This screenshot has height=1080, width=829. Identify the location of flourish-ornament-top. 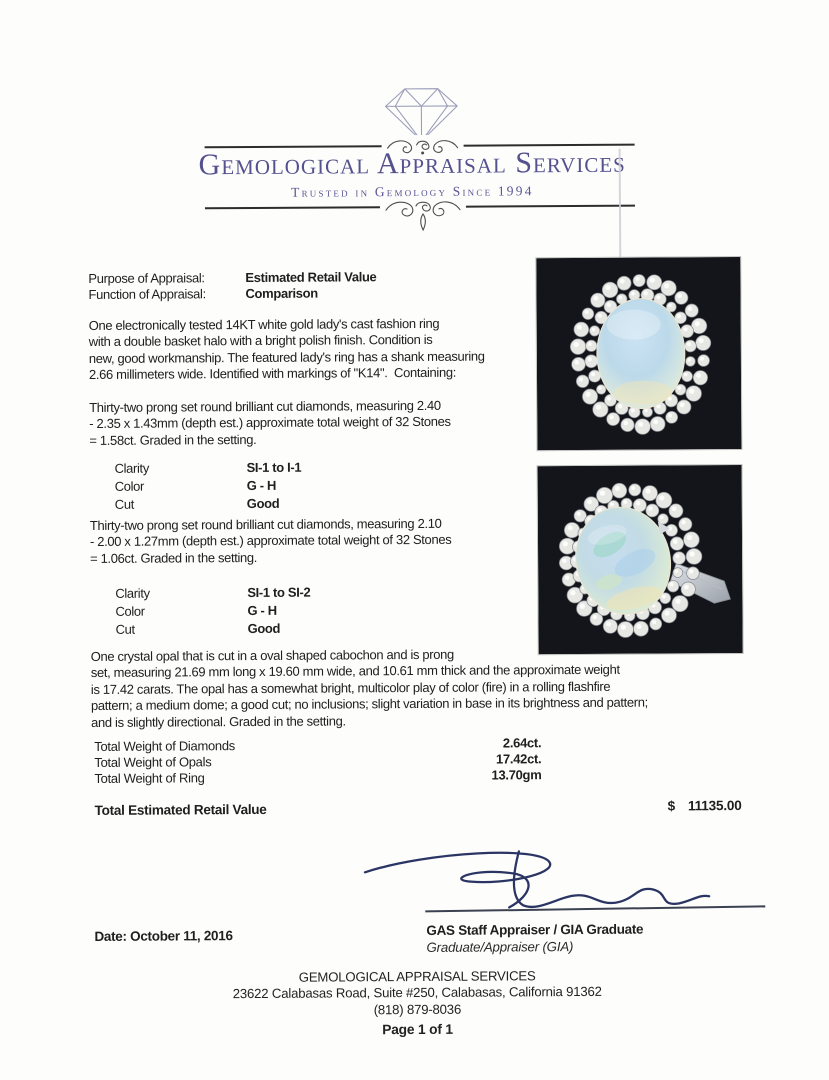
(422, 147).